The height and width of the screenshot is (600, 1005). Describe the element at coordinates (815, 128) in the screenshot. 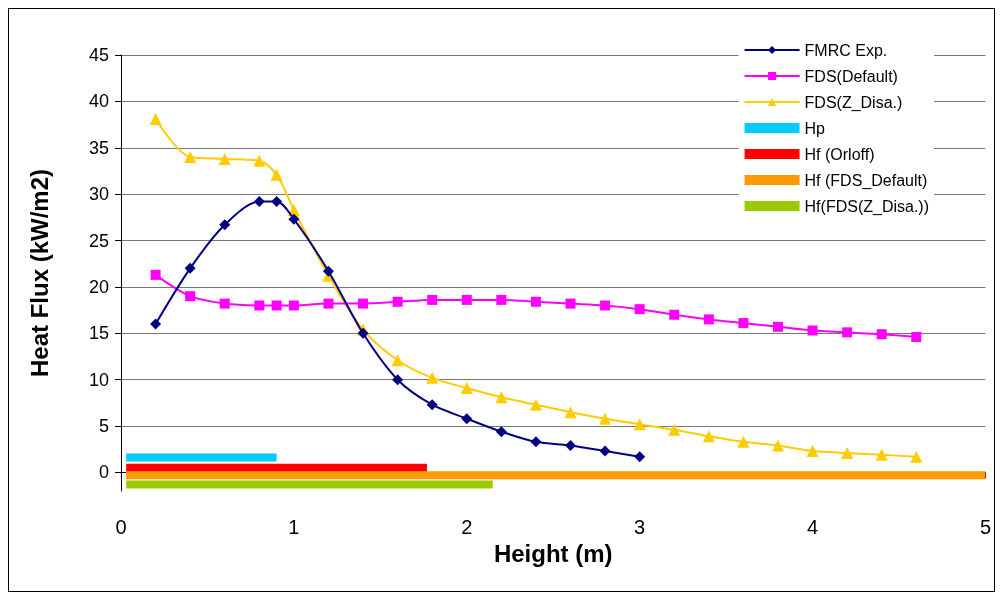

I see `legend-label: Hp` at that location.